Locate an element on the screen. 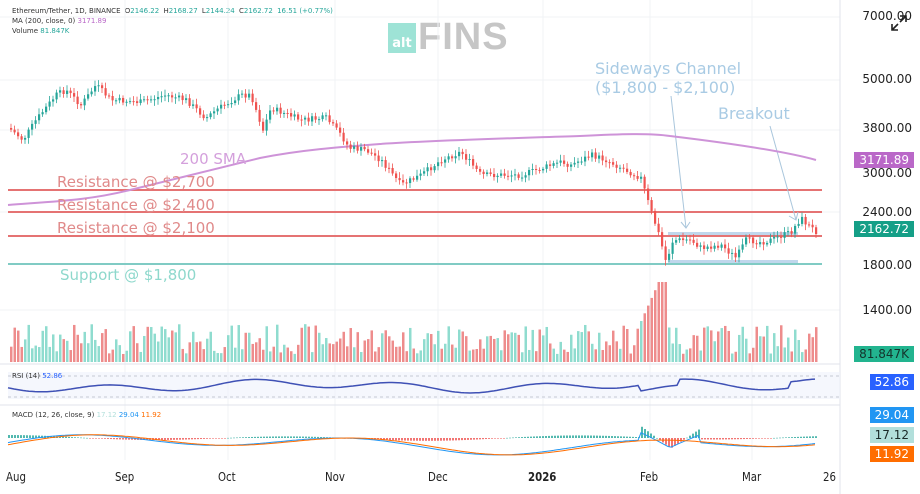 This screenshot has width=920, height=494. x-axis-26: 26 is located at coordinates (829, 477).